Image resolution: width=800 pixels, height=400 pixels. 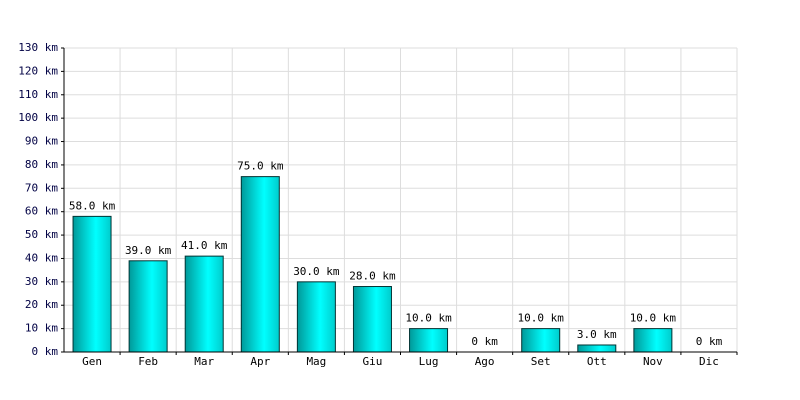 What do you see at coordinates (597, 334) in the screenshot?
I see `data-label: 3.0 km` at bounding box center [597, 334].